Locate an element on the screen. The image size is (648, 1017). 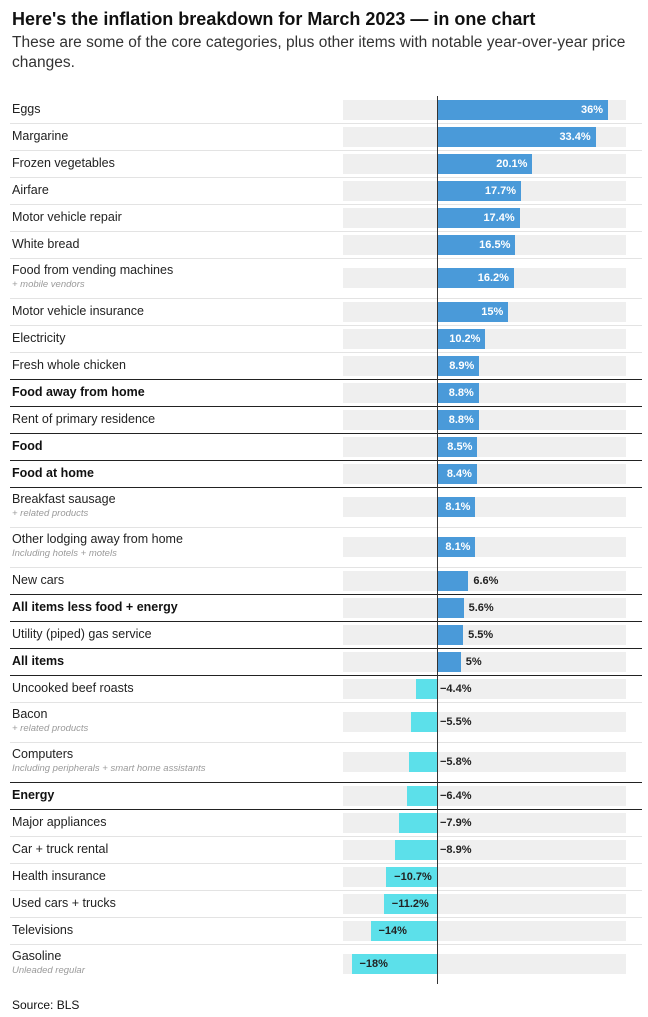
category-label: All items less food + energy is located at coordinates (95, 607).